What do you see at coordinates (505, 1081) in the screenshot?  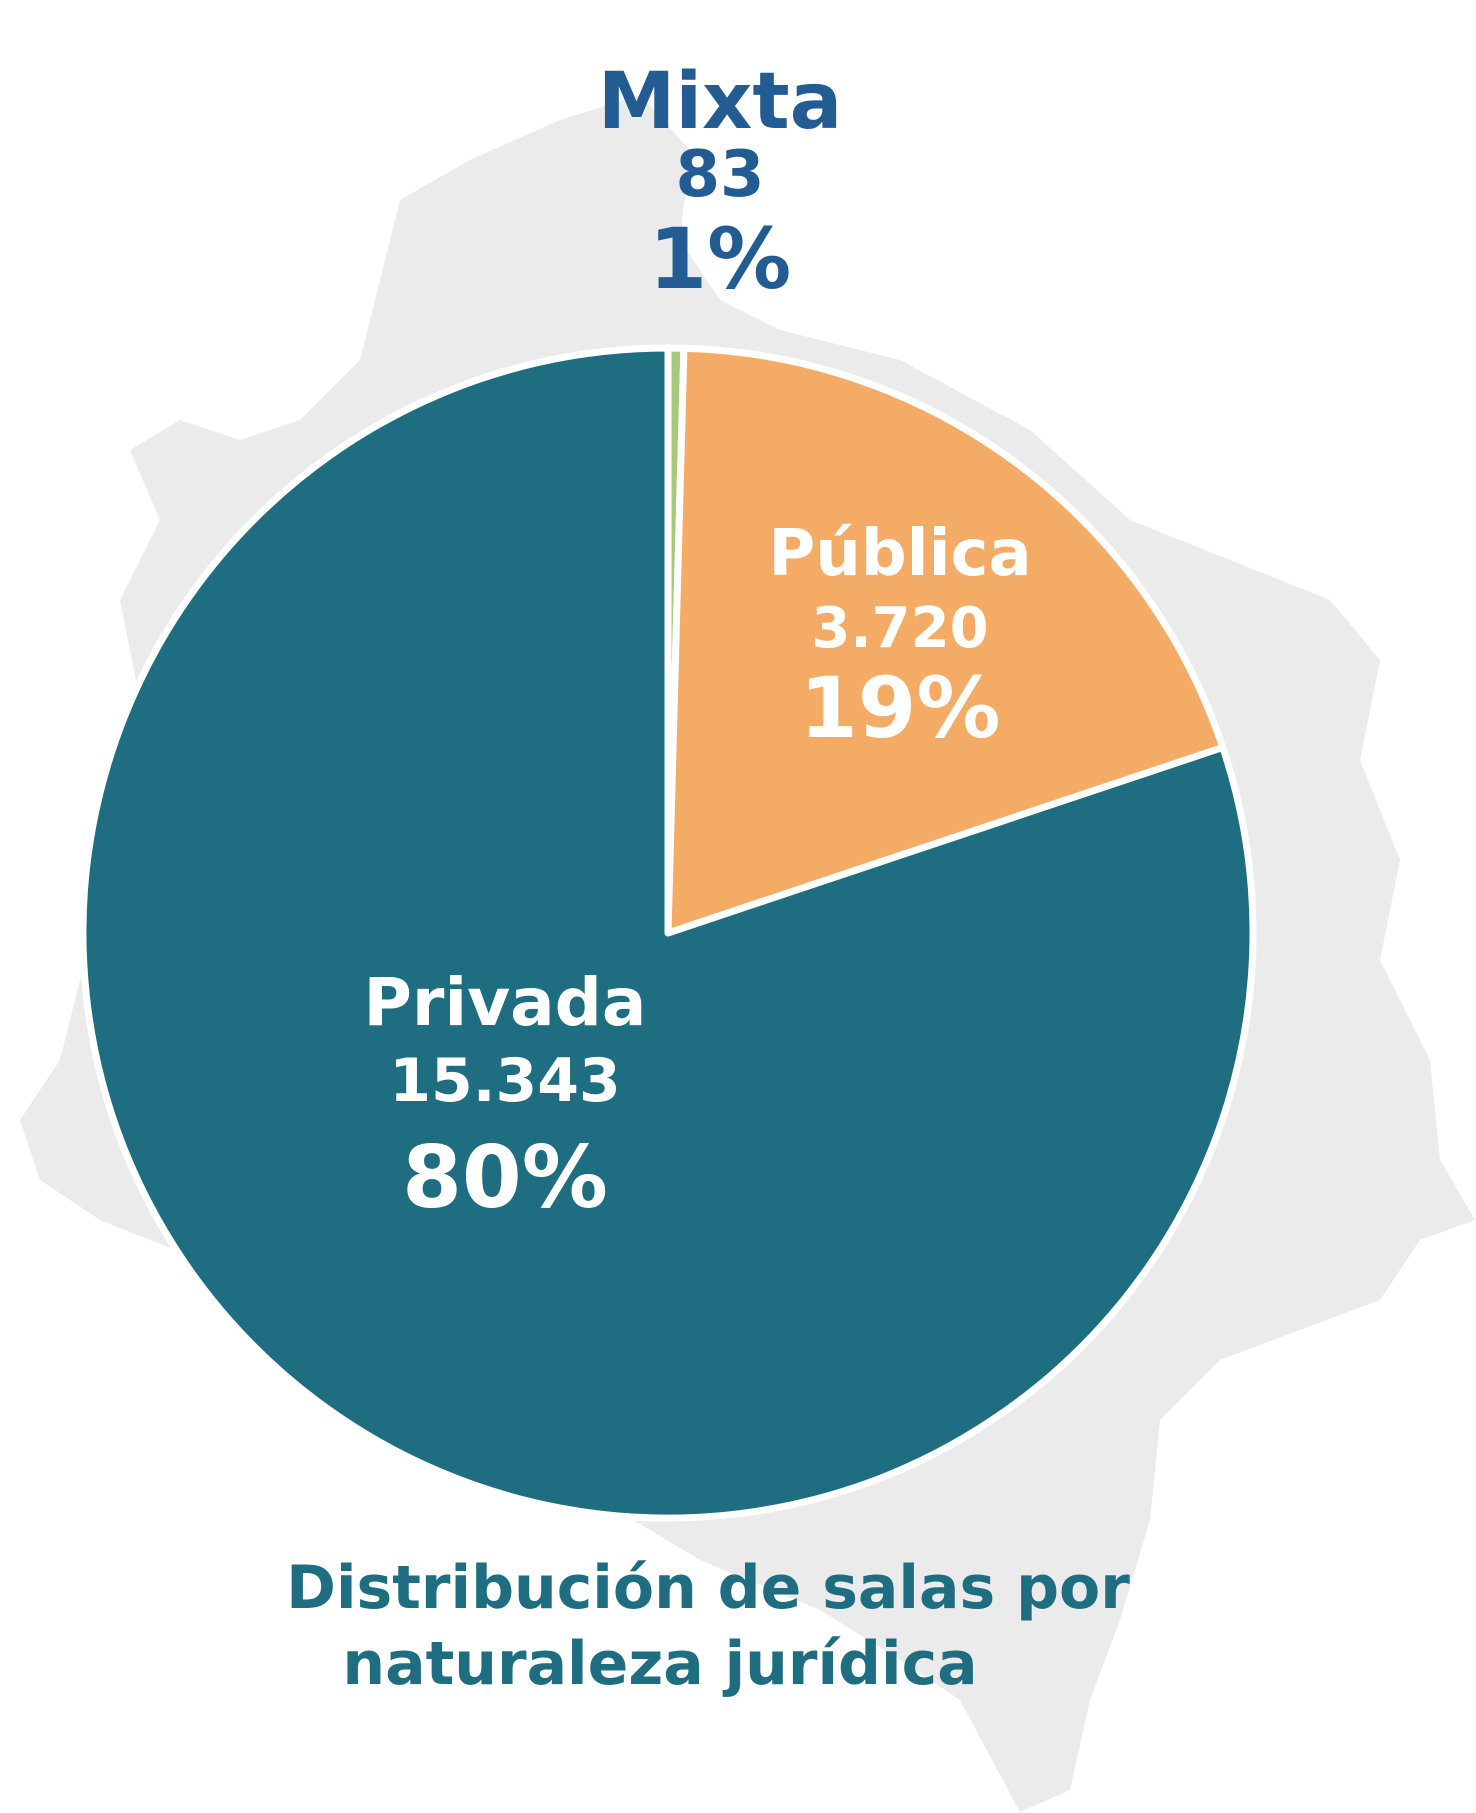 I see `slice-privada-value: 15.343` at bounding box center [505, 1081].